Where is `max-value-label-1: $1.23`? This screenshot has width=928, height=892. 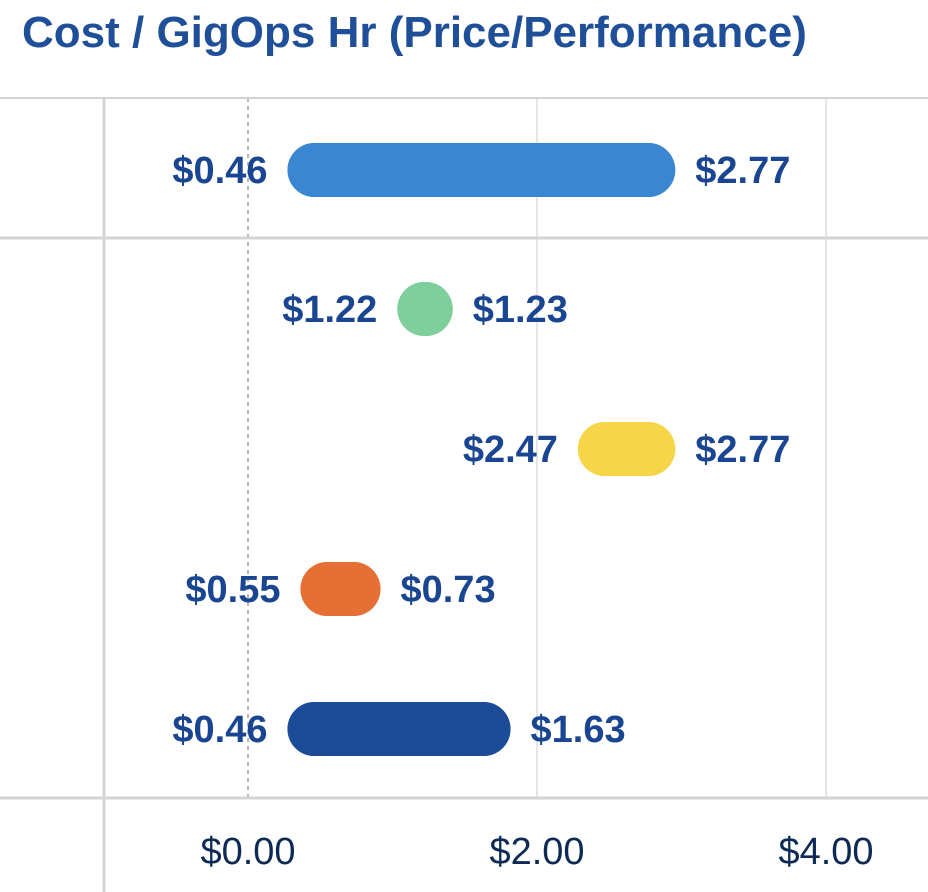 max-value-label-1: $1.23 is located at coordinates (520, 310).